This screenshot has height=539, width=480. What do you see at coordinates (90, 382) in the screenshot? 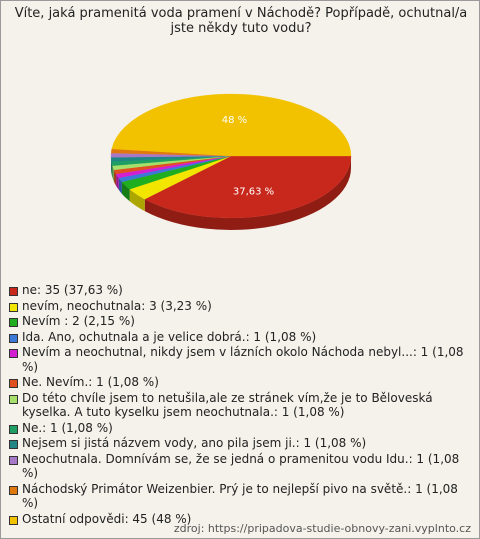
I see `legend-label: Ne. Nevím.: 1 (1,08 %)` at bounding box center [90, 382].